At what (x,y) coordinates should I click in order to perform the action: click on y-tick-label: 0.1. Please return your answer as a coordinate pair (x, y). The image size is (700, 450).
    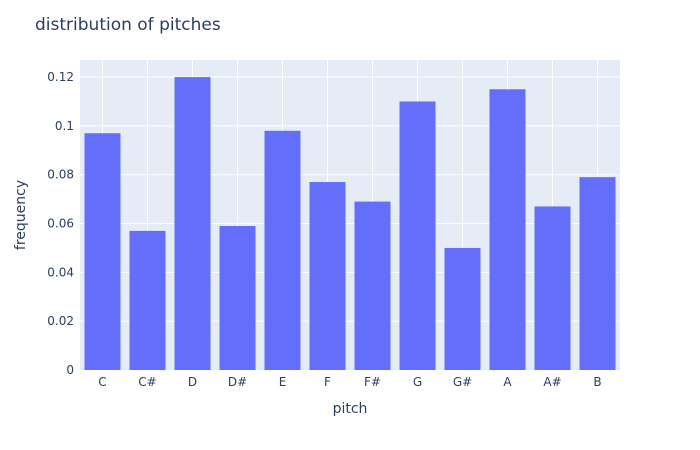
    Looking at the image, I should click on (64, 126).